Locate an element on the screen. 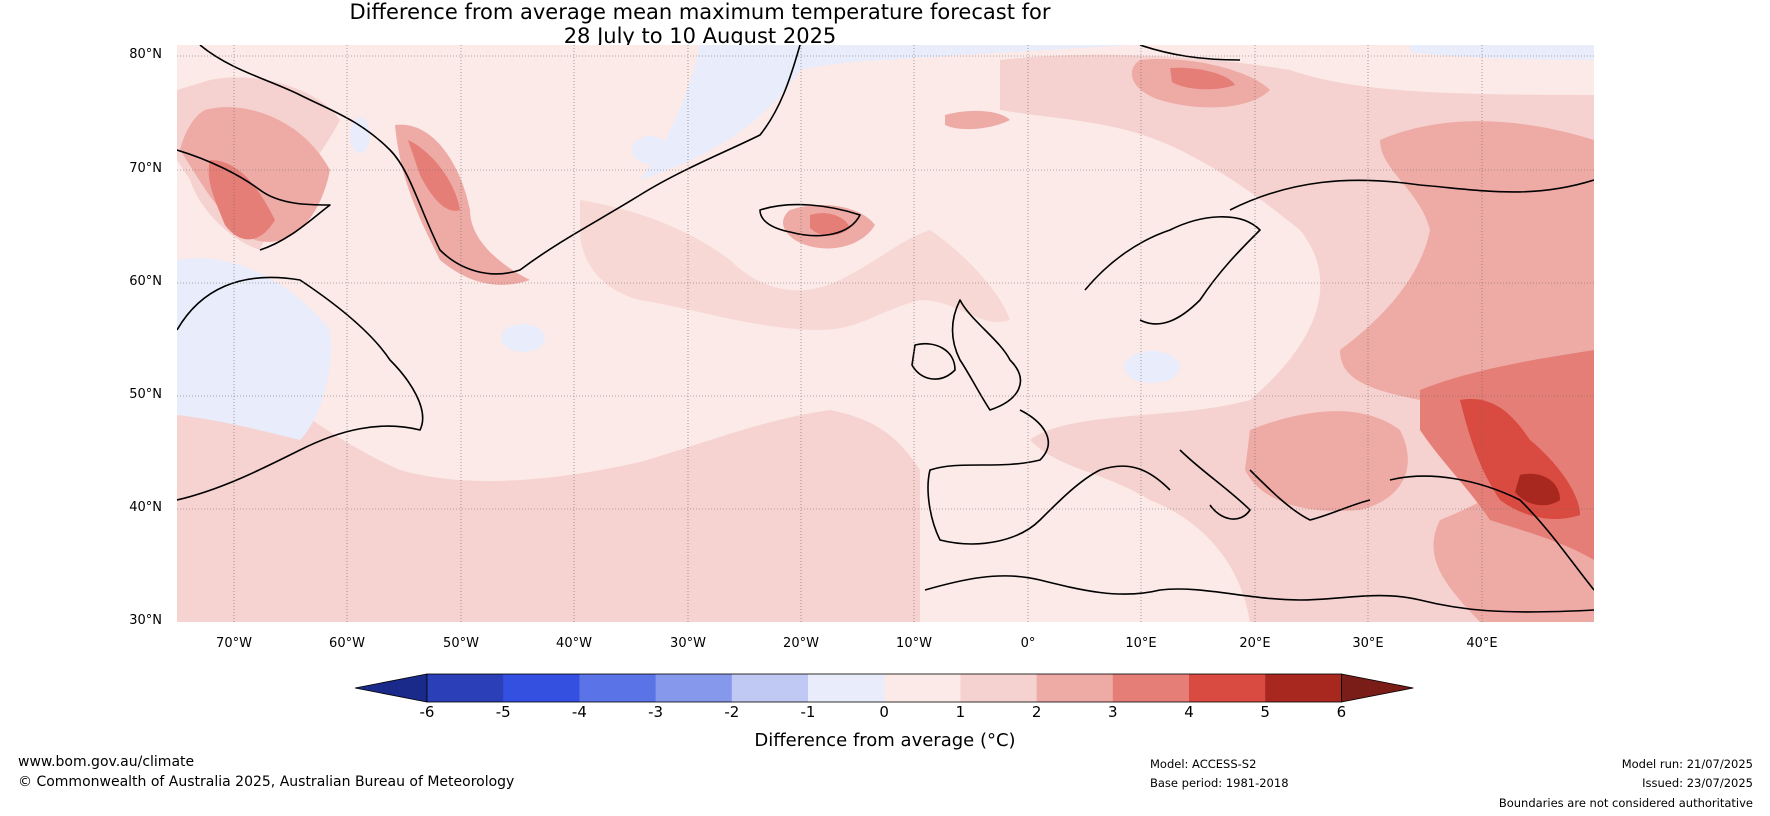  anomaly-cool-baffin is located at coordinates (360, 135).